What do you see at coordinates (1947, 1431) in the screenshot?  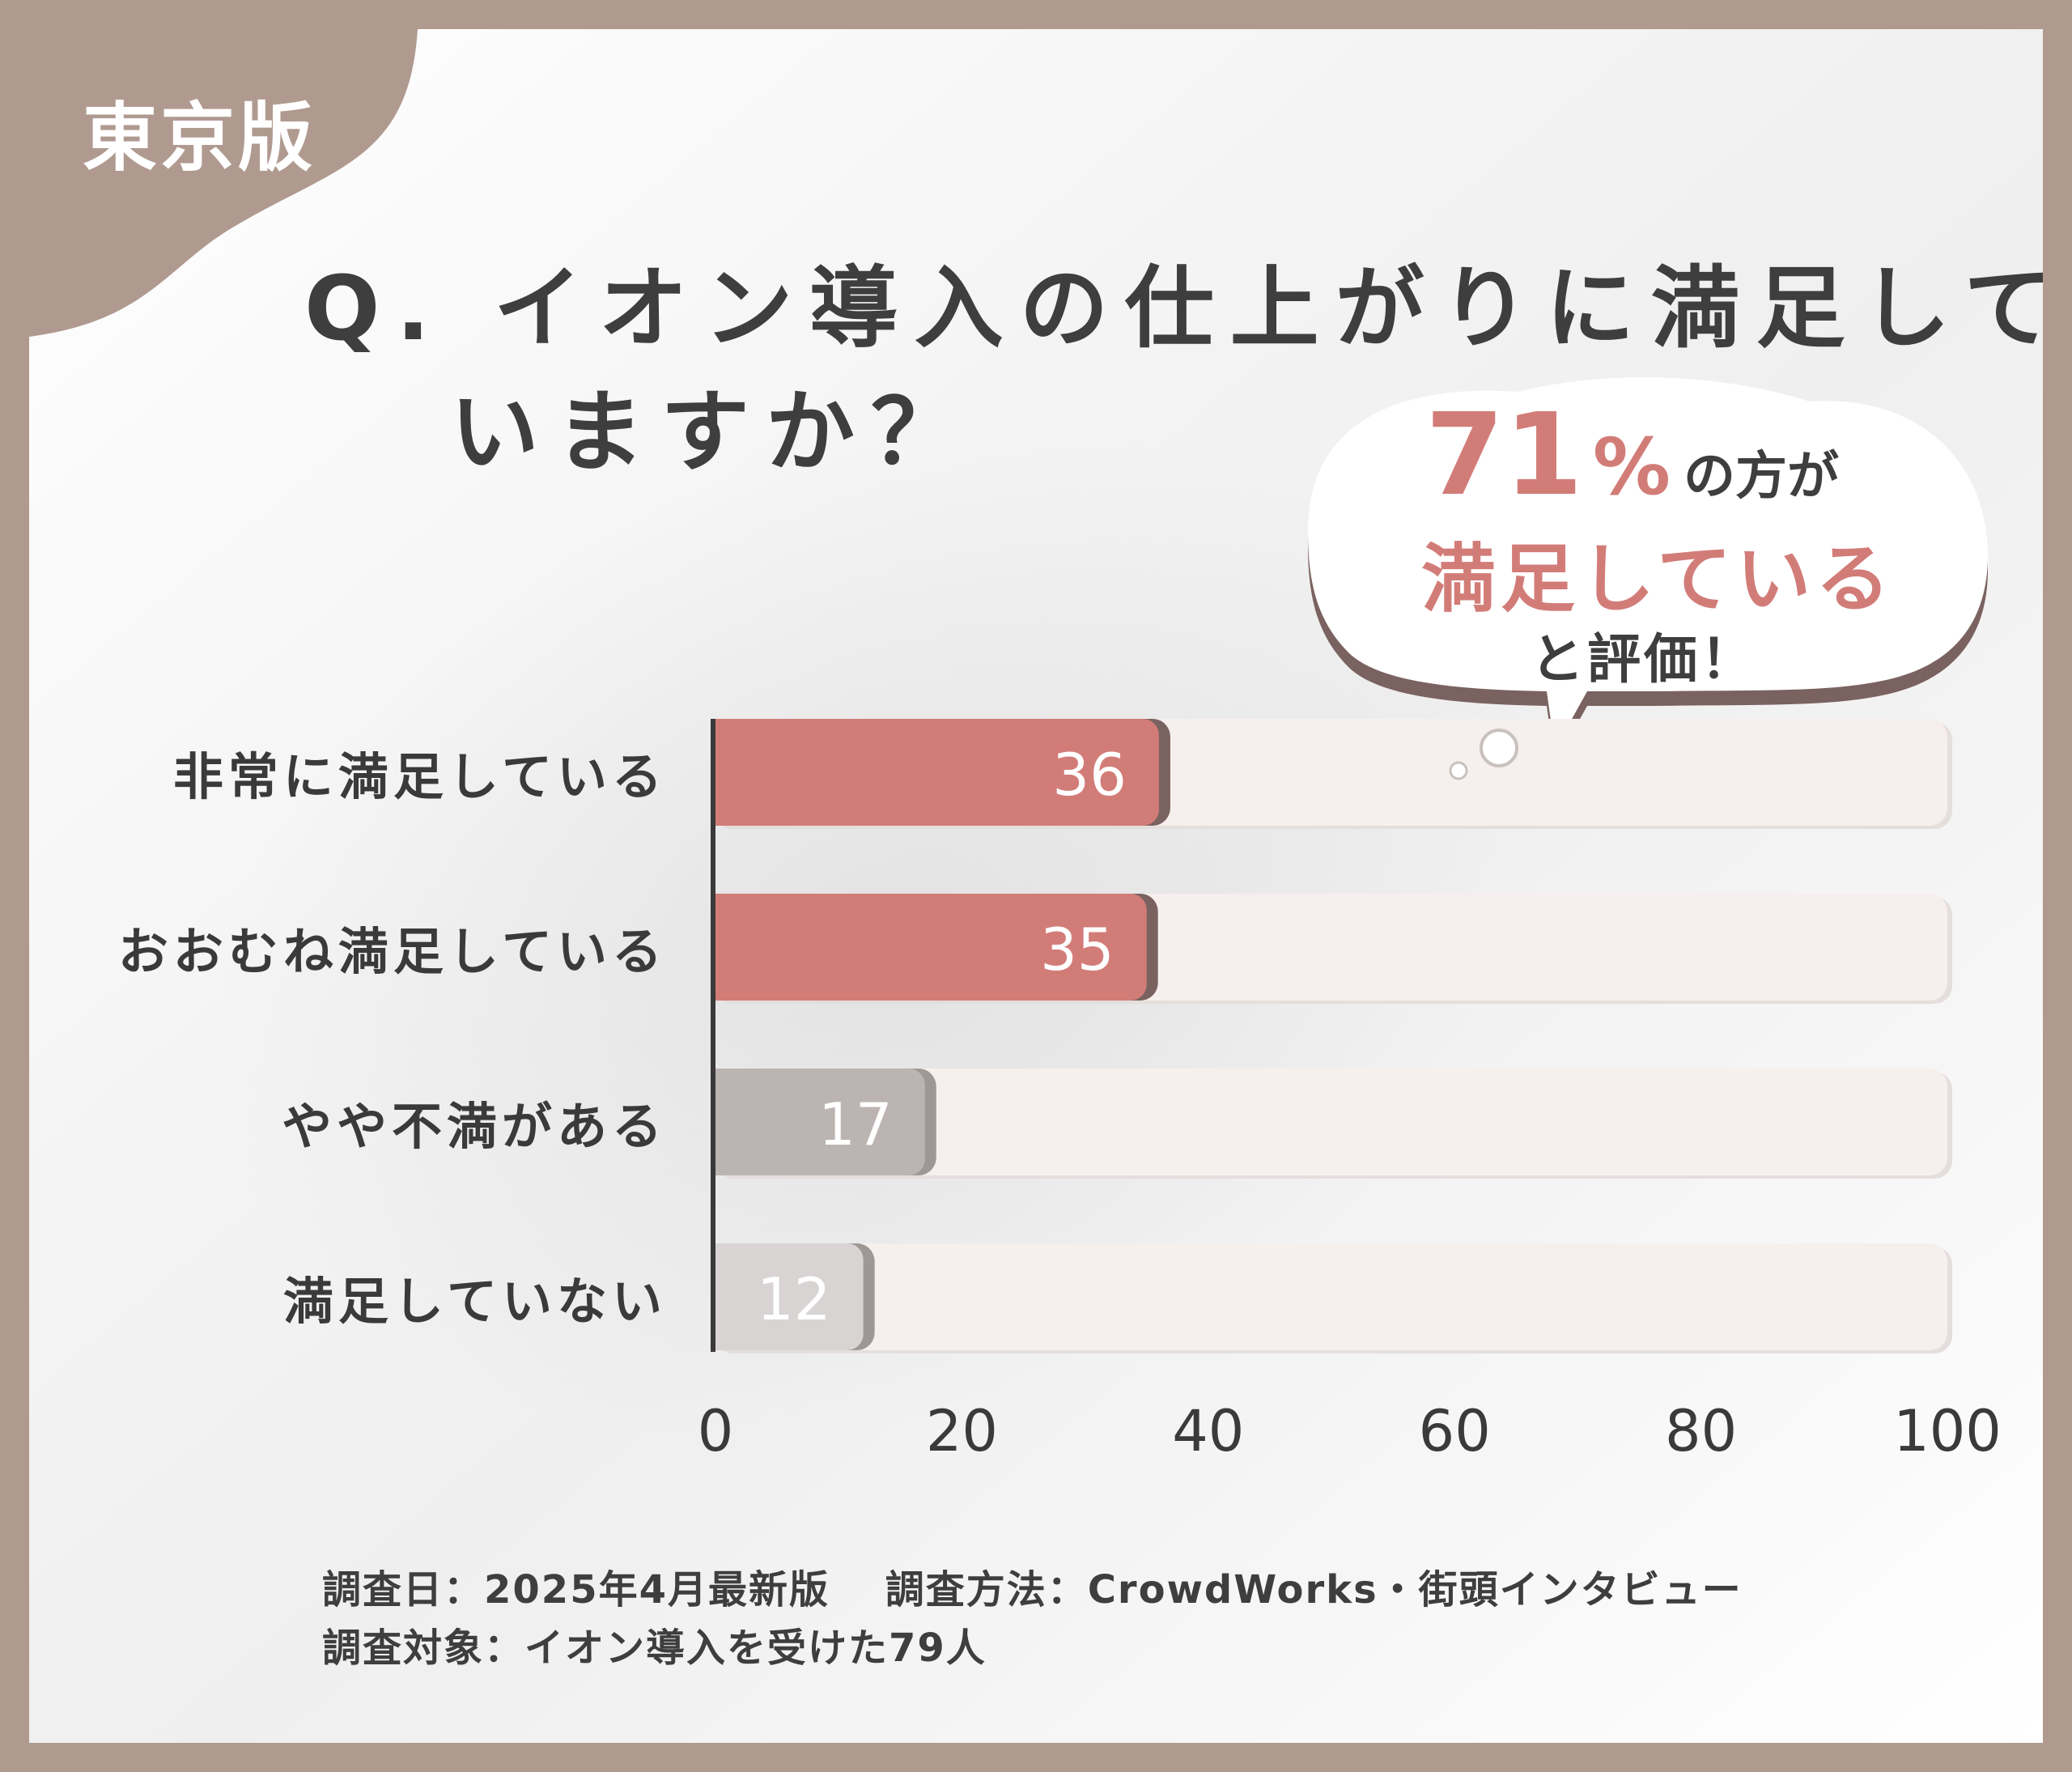 I see `x-tick-label: 100` at bounding box center [1947, 1431].